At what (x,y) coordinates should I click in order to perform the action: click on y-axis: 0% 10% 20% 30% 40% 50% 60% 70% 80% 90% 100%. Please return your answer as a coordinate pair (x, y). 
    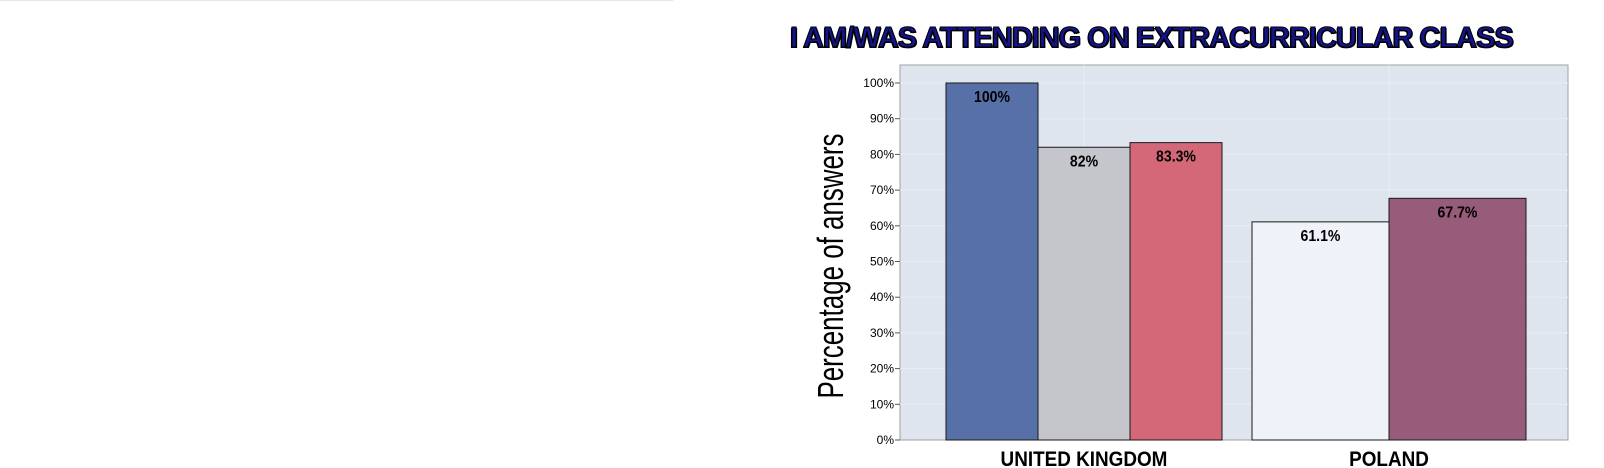
    Looking at the image, I should click on (881, 261).